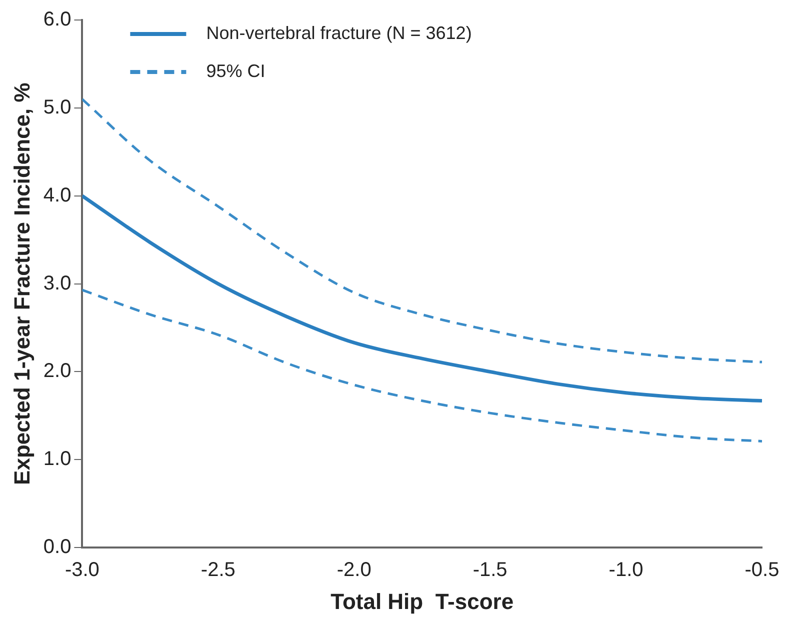 The width and height of the screenshot is (792, 626). I want to click on x-tick-label: -1.0, so click(626, 570).